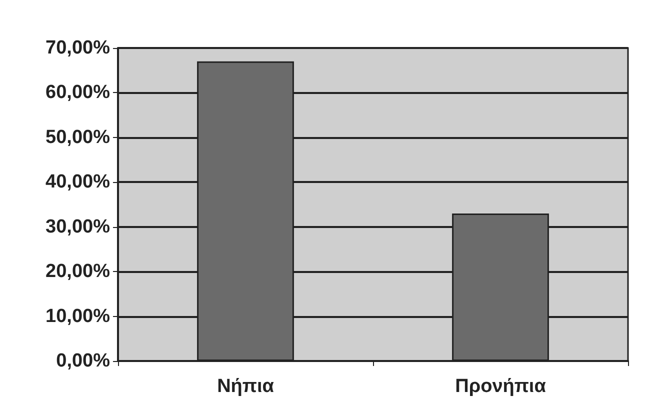 This screenshot has height=419, width=658. What do you see at coordinates (78, 182) in the screenshot?
I see `y-tick-label: 40,00%` at bounding box center [78, 182].